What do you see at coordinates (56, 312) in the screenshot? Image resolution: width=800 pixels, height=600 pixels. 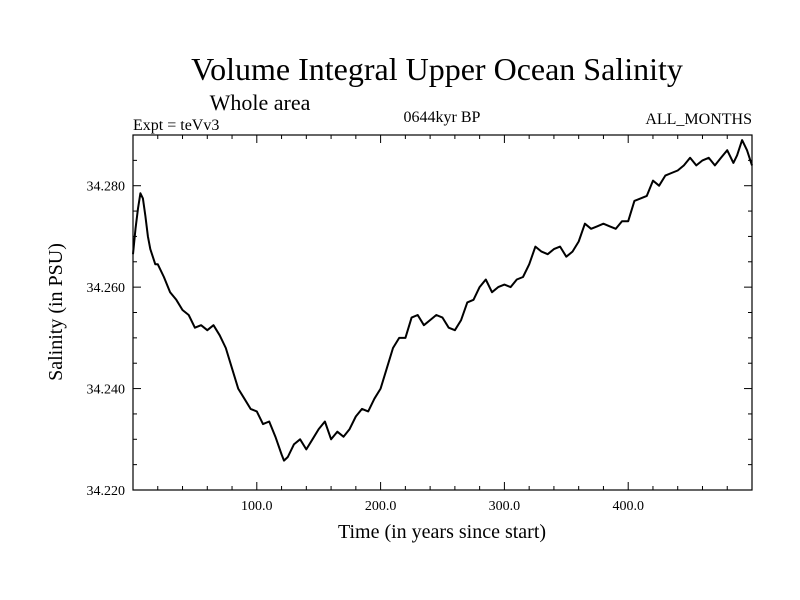 I see `y-axis-label: Salinity (in PSU)` at bounding box center [56, 312].